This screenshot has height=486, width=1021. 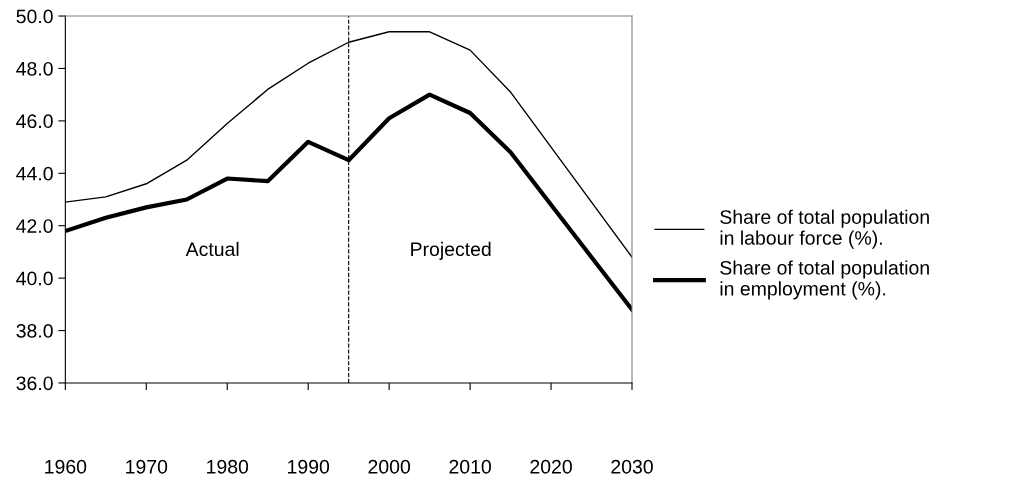 What do you see at coordinates (389, 466) in the screenshot?
I see `x-tick-label: 2000` at bounding box center [389, 466].